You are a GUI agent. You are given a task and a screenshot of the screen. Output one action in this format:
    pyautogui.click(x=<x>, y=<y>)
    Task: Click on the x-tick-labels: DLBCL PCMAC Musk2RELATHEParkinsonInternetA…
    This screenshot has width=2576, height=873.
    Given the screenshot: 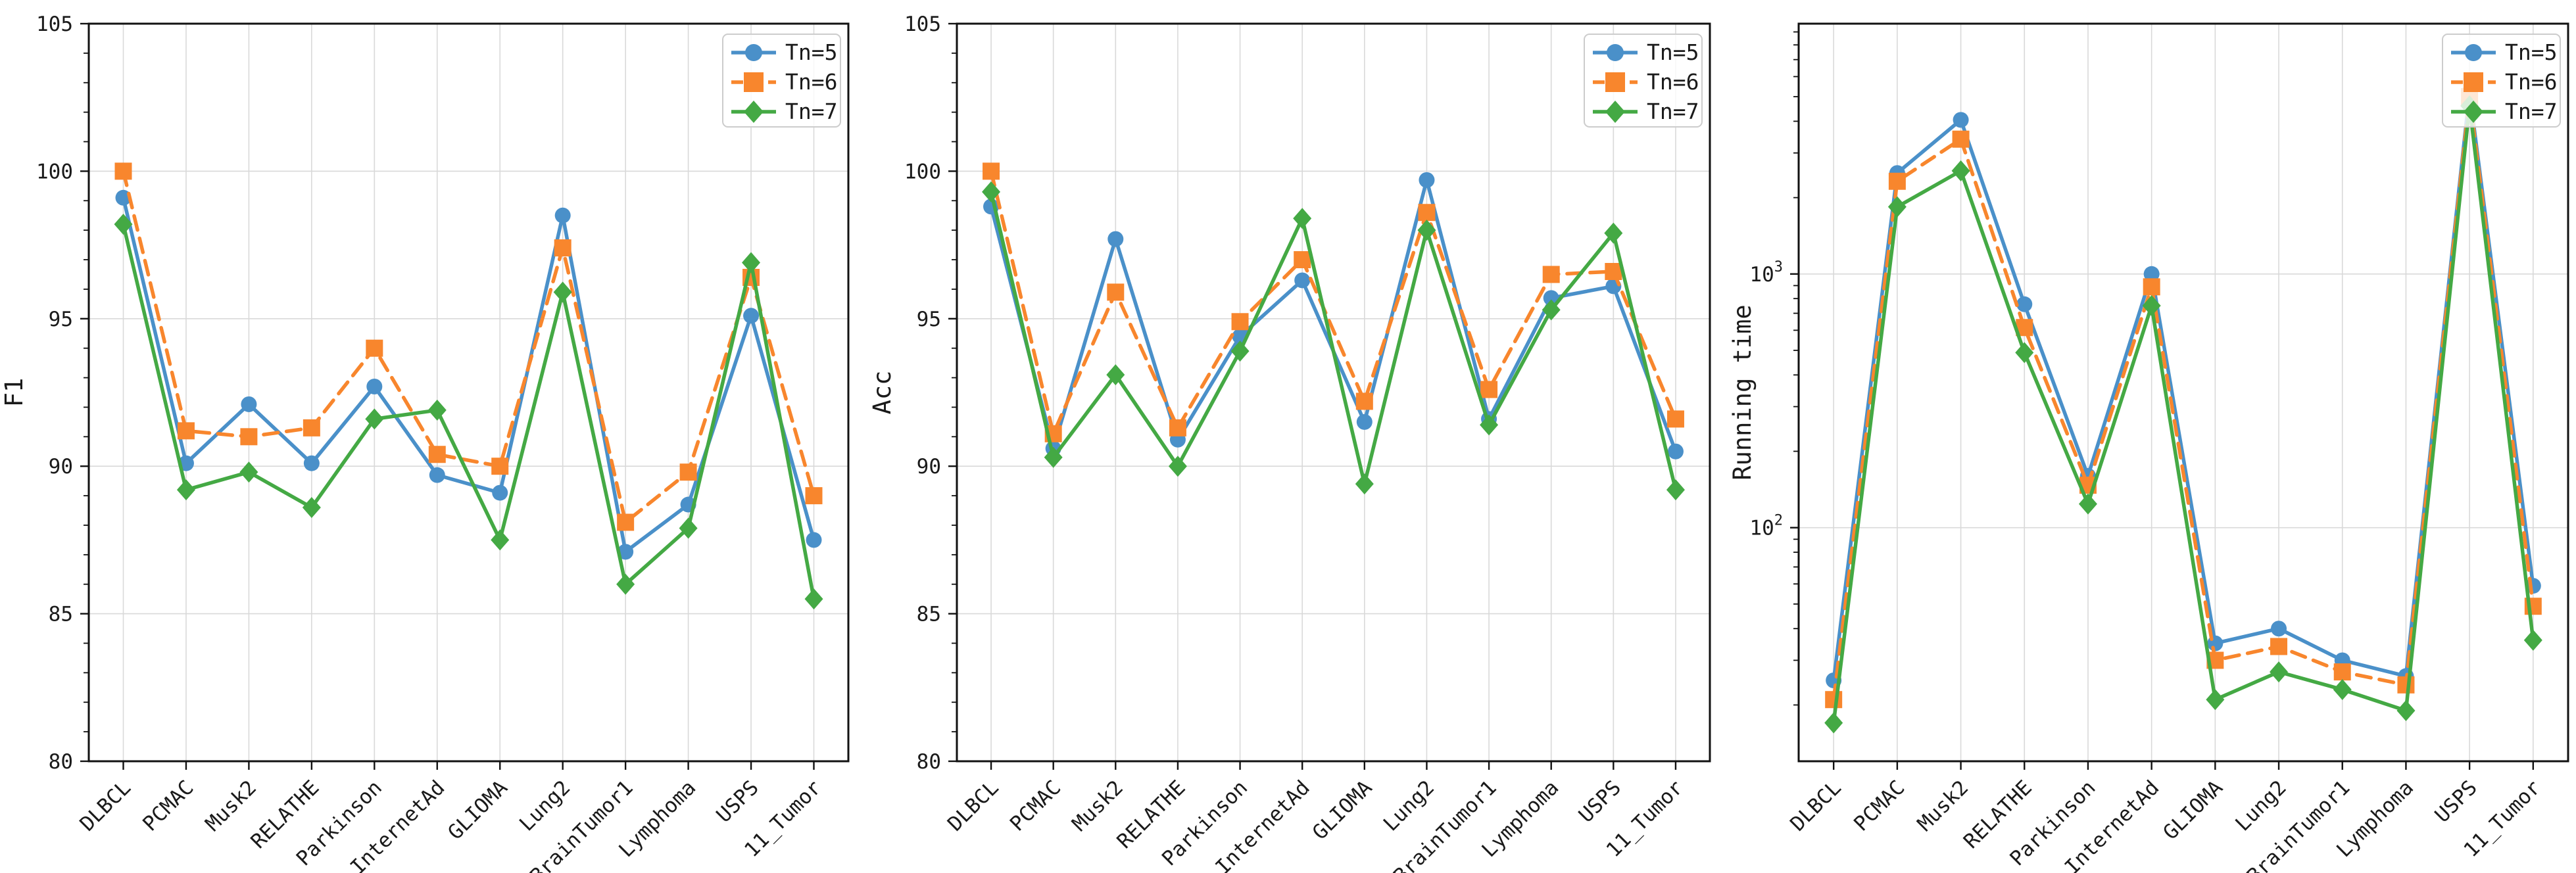 What is the action you would take?
    pyautogui.click(x=2165, y=824)
    